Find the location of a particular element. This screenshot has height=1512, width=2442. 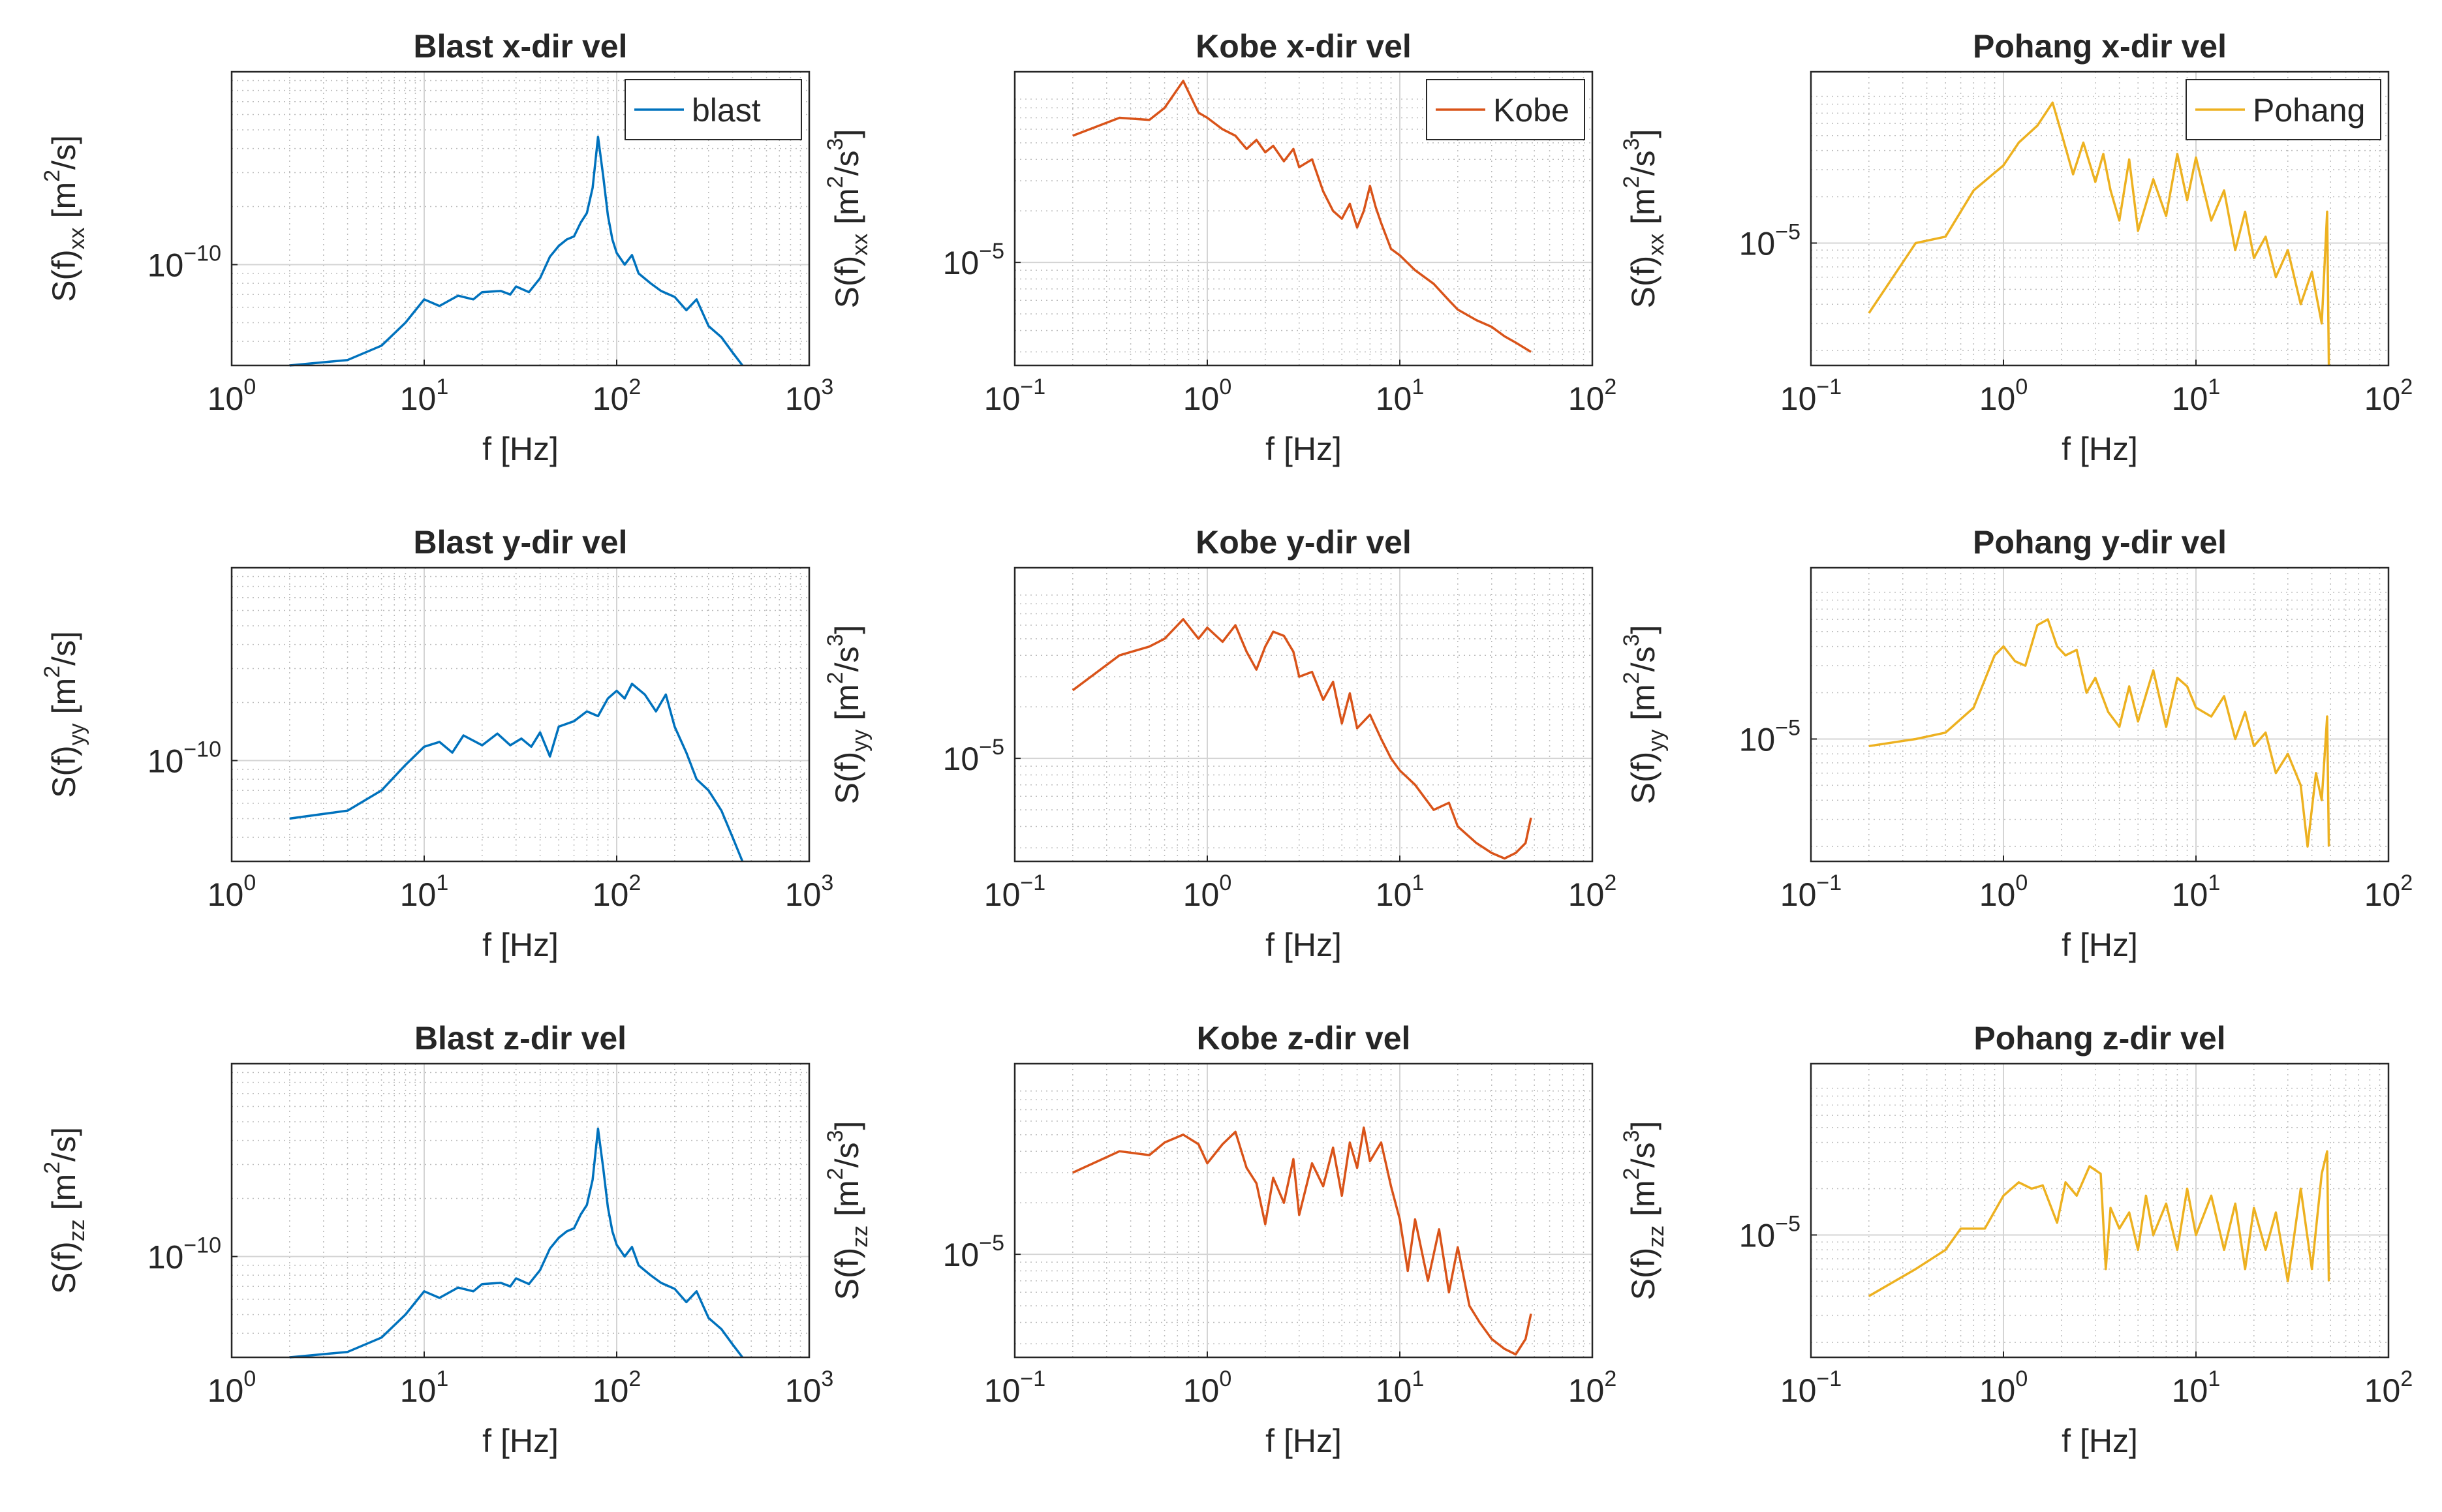

chart-title: Pohang x-dir vel is located at coordinates (2100, 46).